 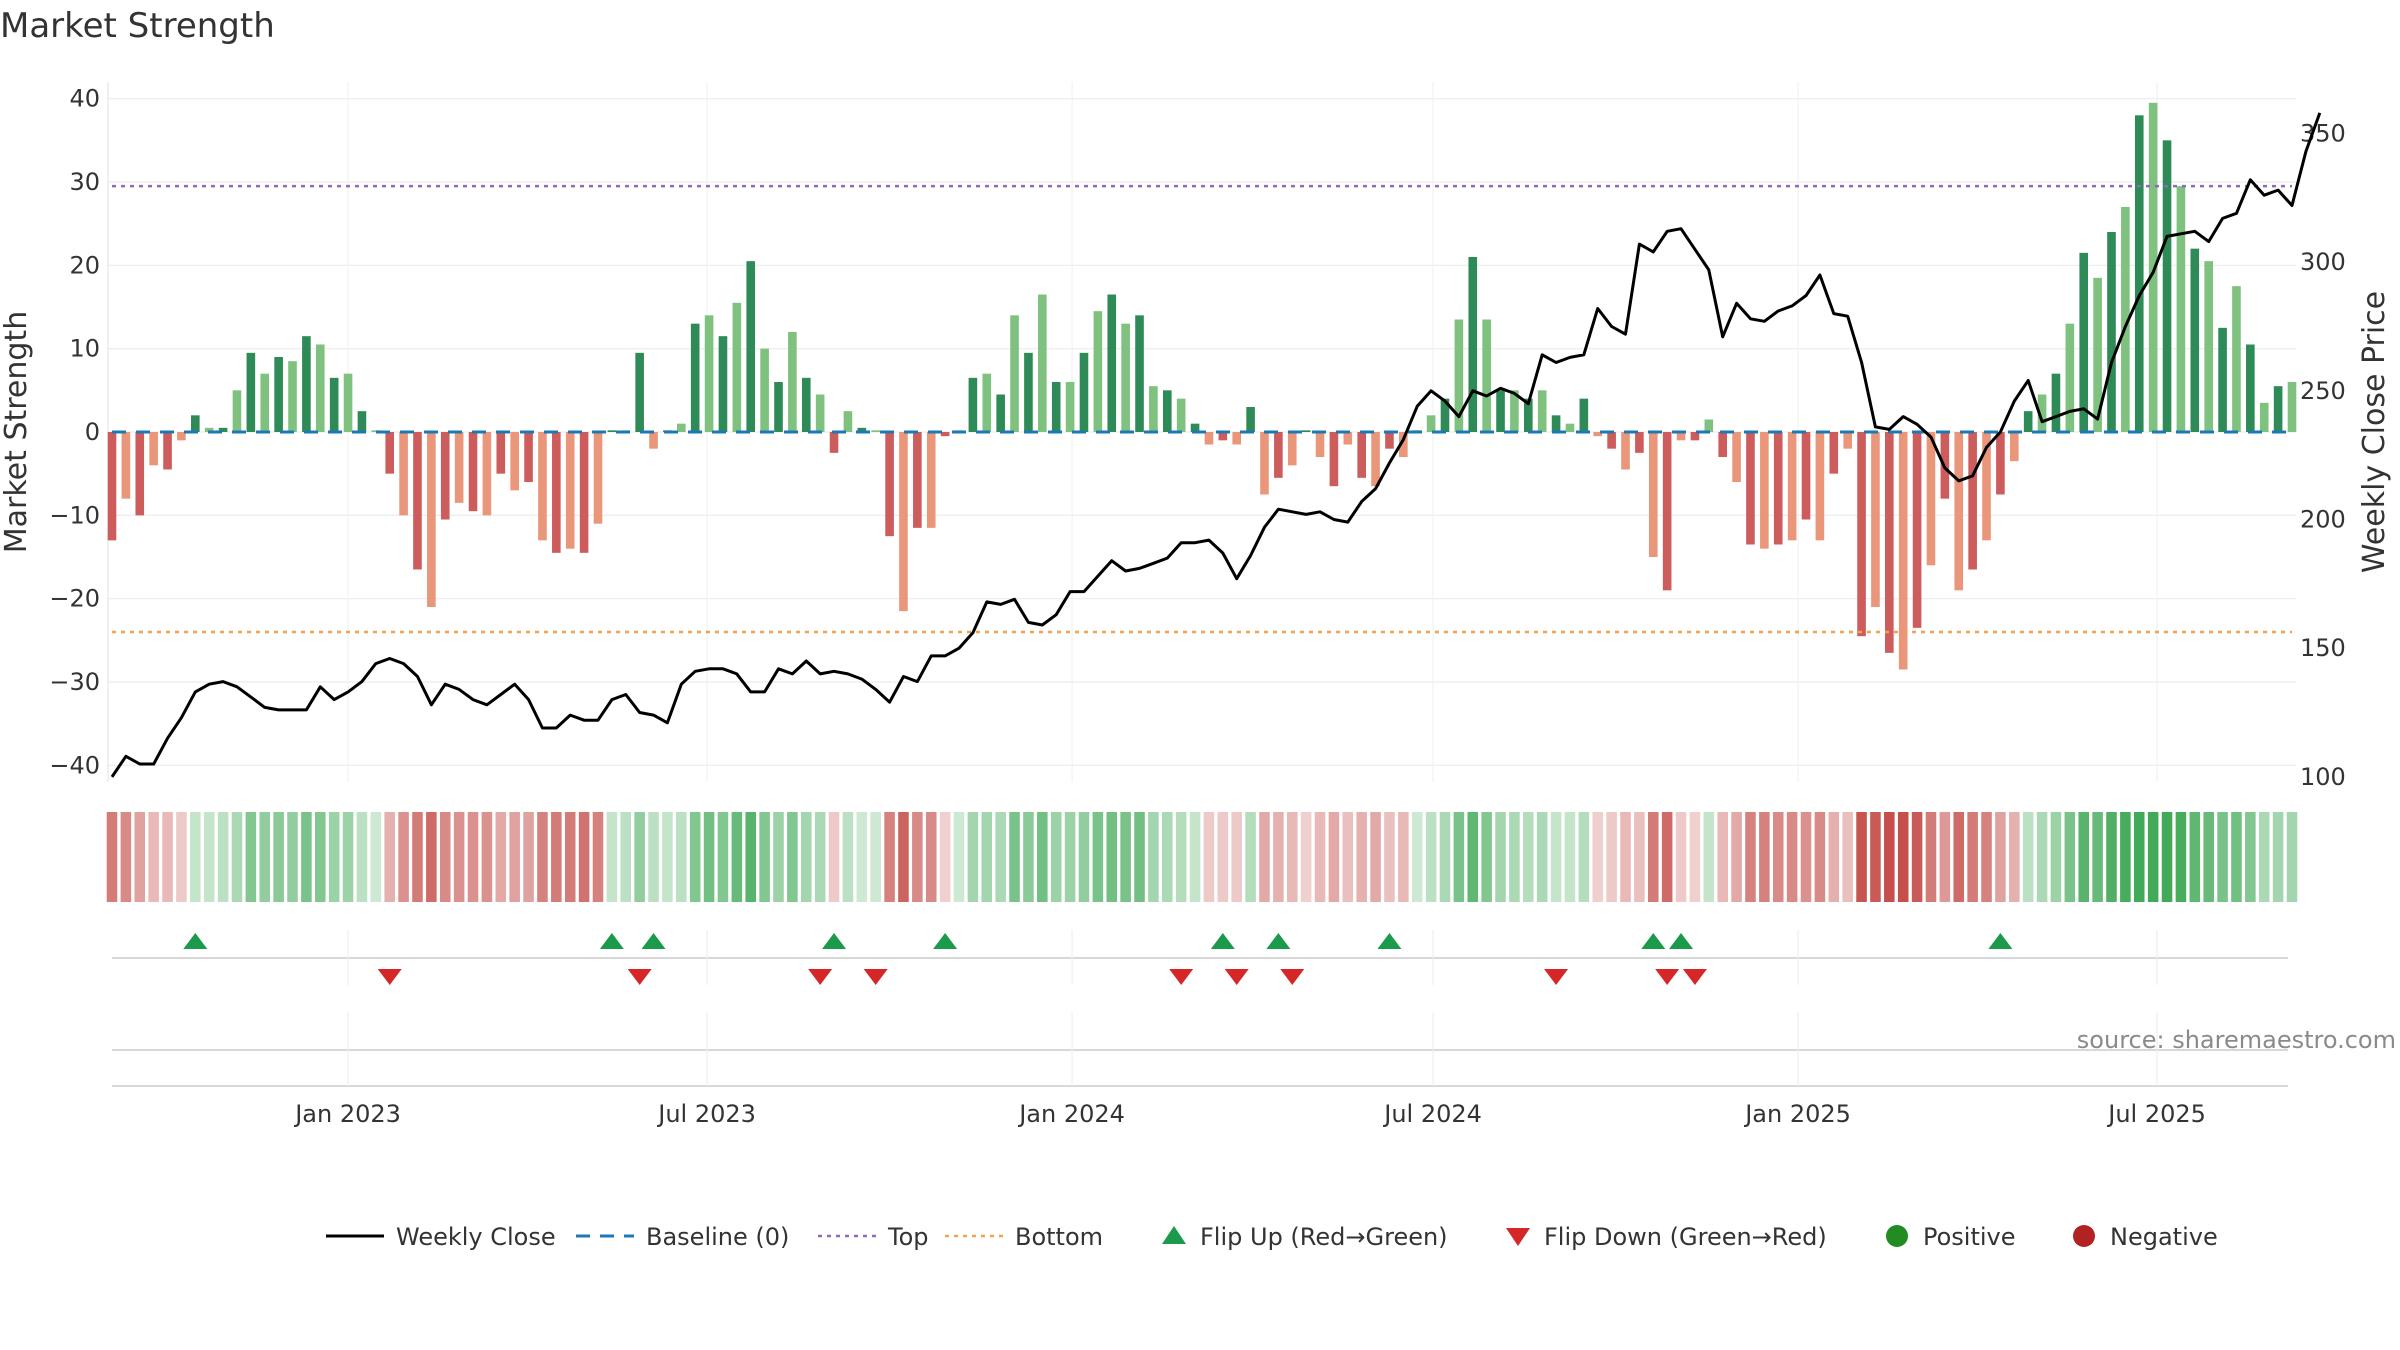 What do you see at coordinates (441, 1237) in the screenshot?
I see `legend-item: Weekly Close` at bounding box center [441, 1237].